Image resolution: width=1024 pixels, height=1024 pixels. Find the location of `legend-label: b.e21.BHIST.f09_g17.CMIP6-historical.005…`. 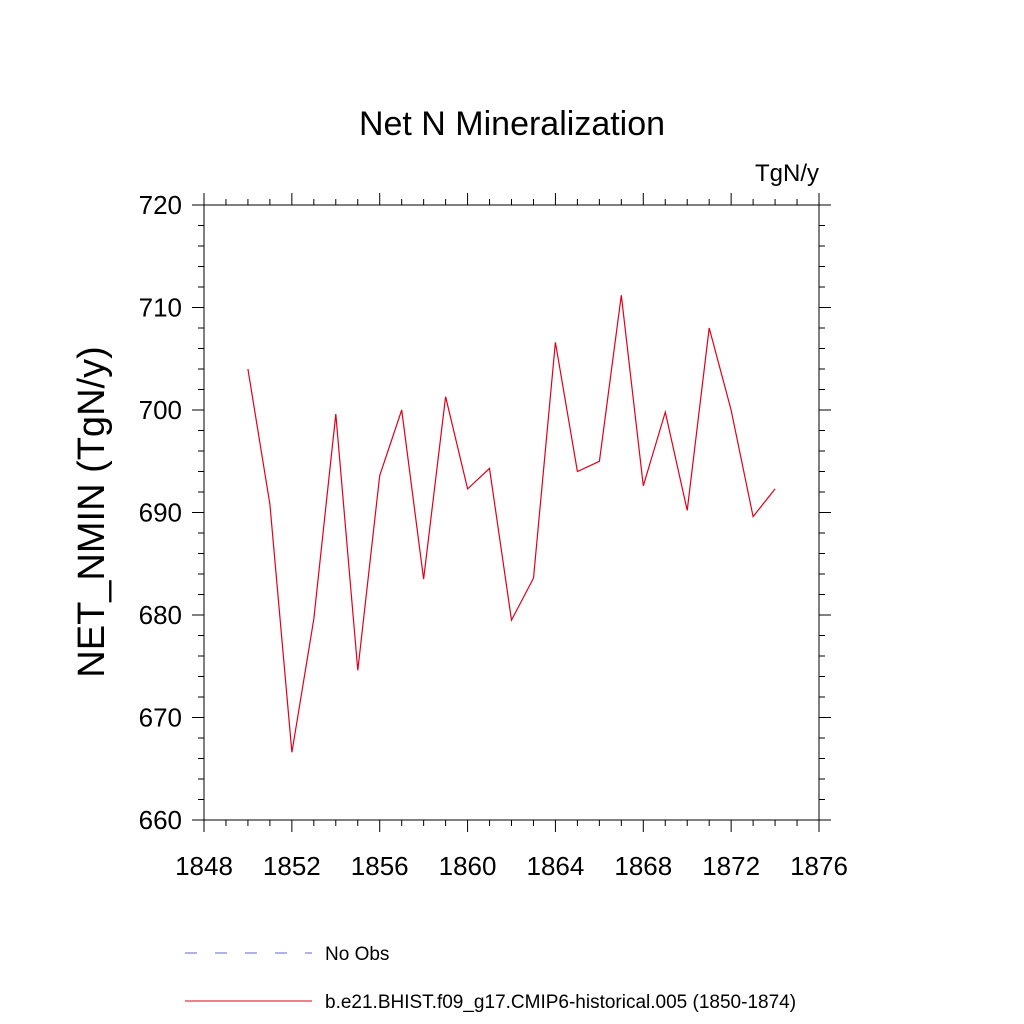

legend-label: b.e21.BHIST.f09_g17.CMIP6-historical.005… is located at coordinates (560, 1002).